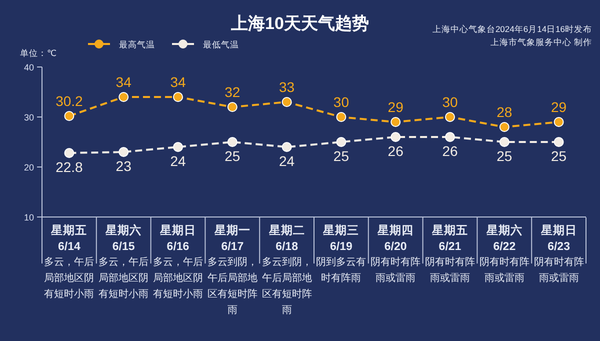 This screenshot has width=600, height=341. Describe the element at coordinates (70, 101) in the screenshot. I see `data-label: 30.2` at that location.